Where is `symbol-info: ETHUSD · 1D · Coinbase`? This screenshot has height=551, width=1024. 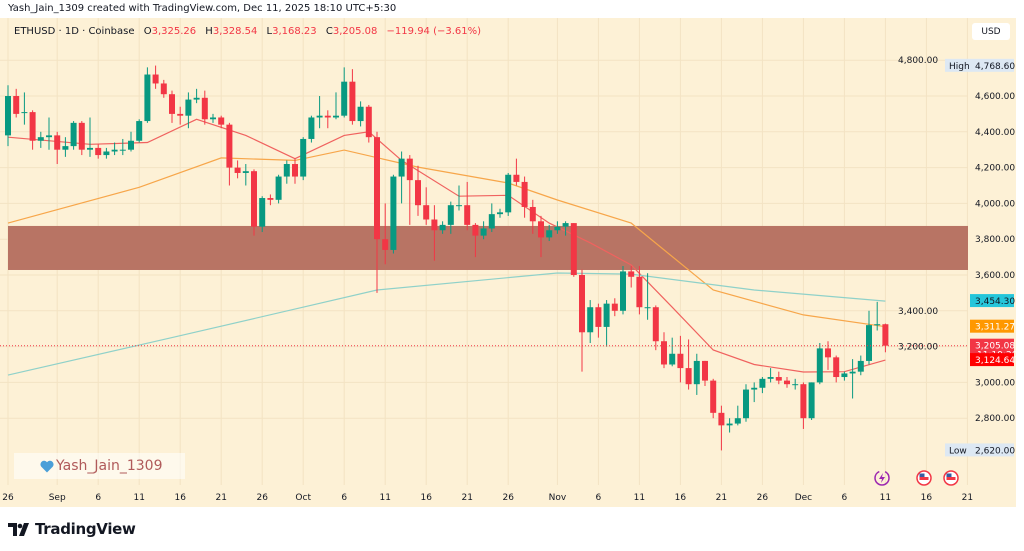
symbol-info: ETHUSD · 1D · Coinbase is located at coordinates (74, 31).